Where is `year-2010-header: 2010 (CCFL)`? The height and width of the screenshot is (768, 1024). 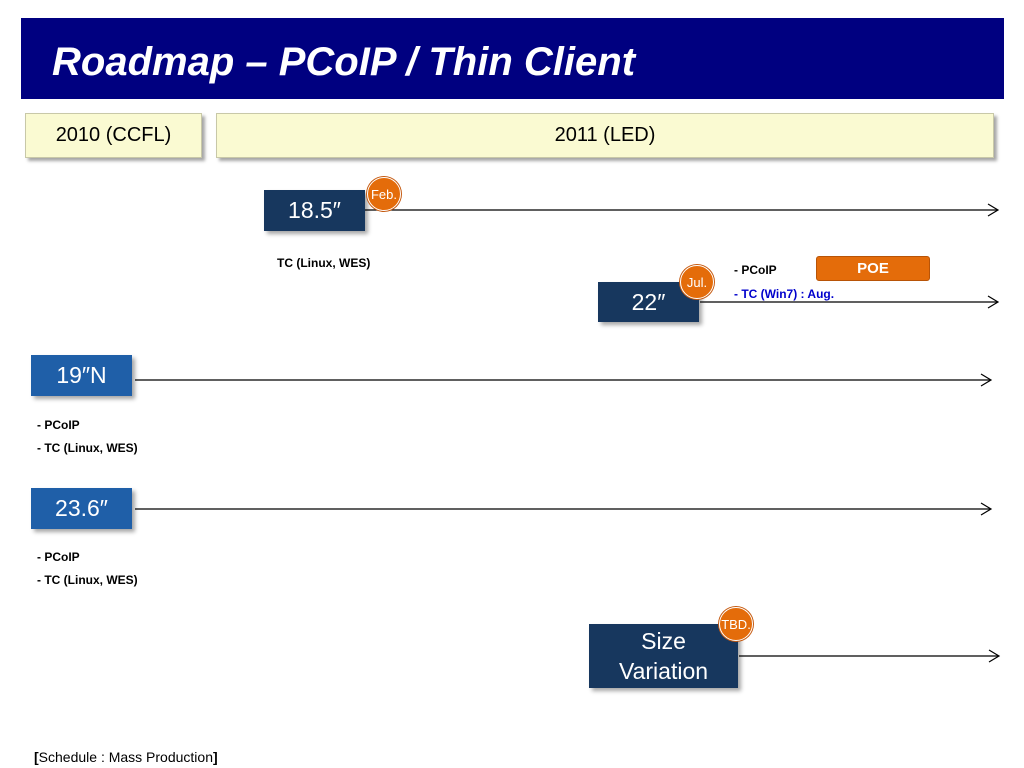 year-2010-header: 2010 (CCFL) is located at coordinates (113, 135).